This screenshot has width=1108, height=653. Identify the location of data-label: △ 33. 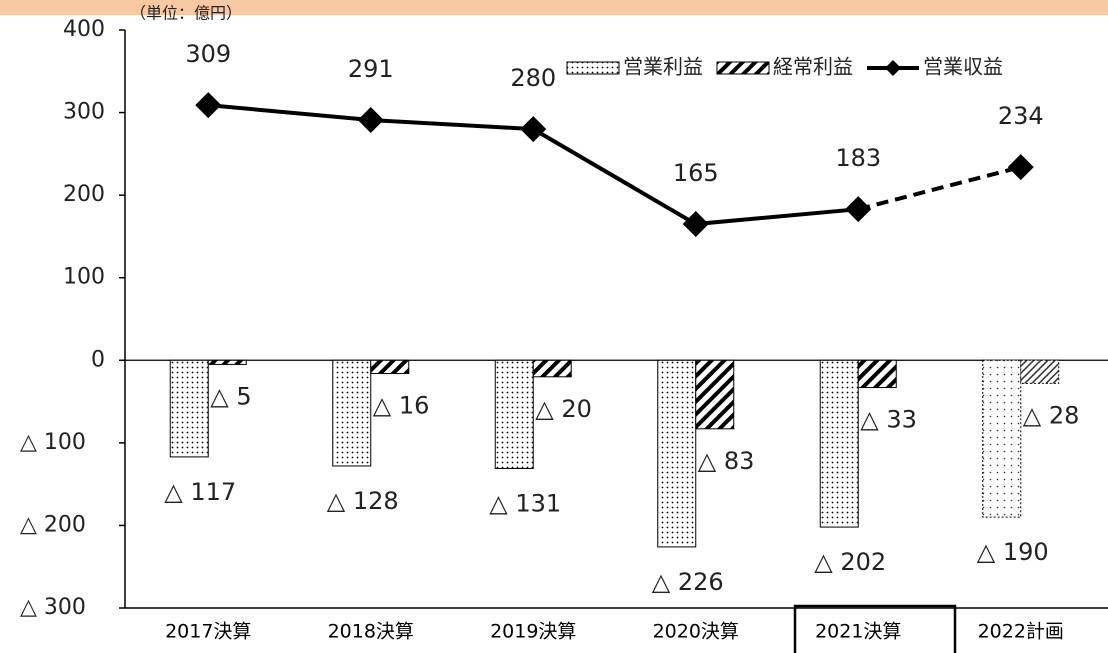
(888, 420).